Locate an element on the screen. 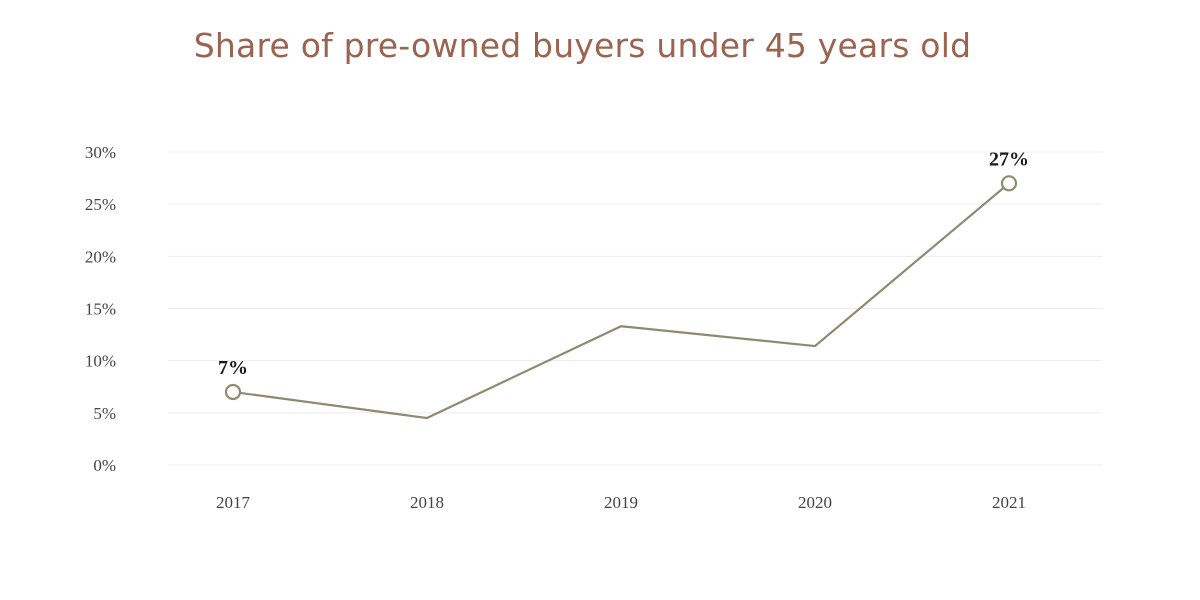 The width and height of the screenshot is (1200, 600). data-label: 7% is located at coordinates (233, 368).